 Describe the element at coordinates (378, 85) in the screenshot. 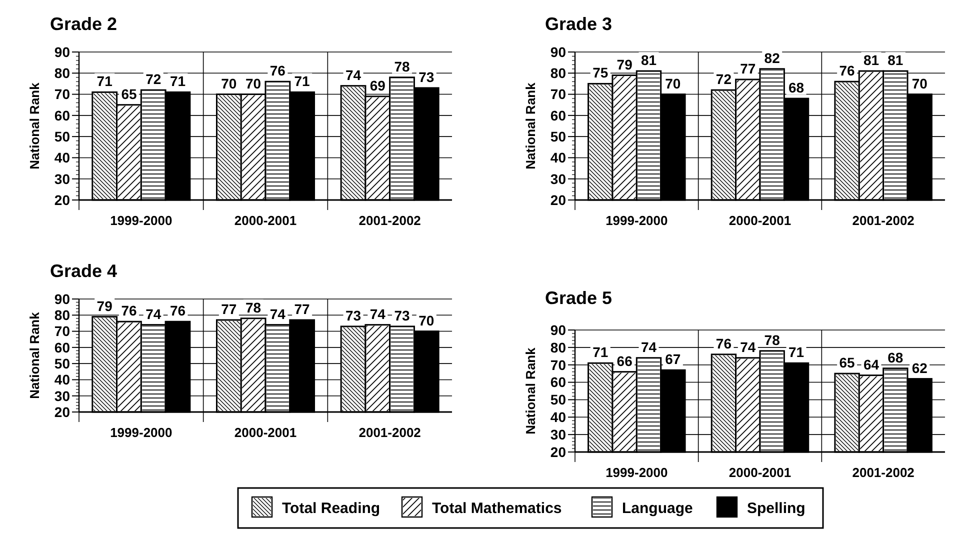

I see `data-label: 69` at that location.